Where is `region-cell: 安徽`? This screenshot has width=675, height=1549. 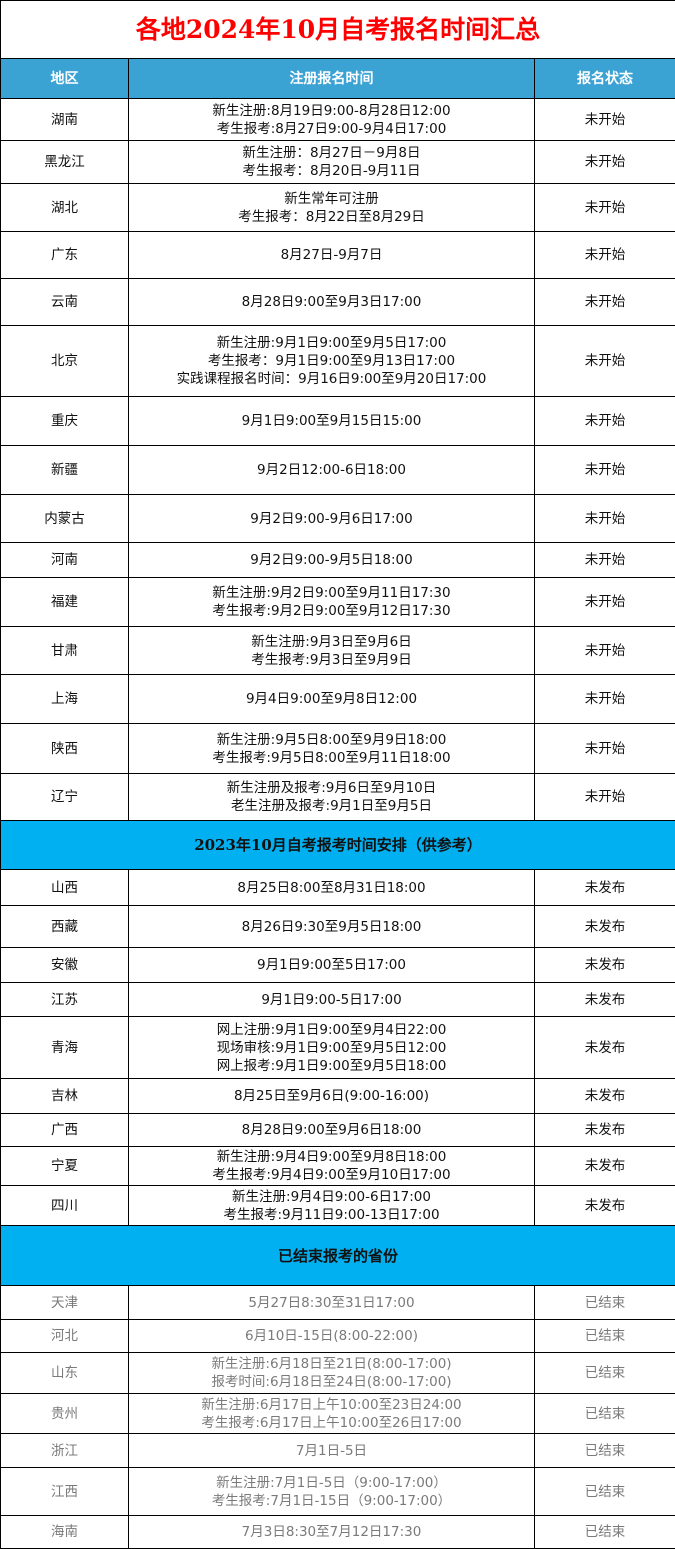 region-cell: 安徽 is located at coordinates (65, 965).